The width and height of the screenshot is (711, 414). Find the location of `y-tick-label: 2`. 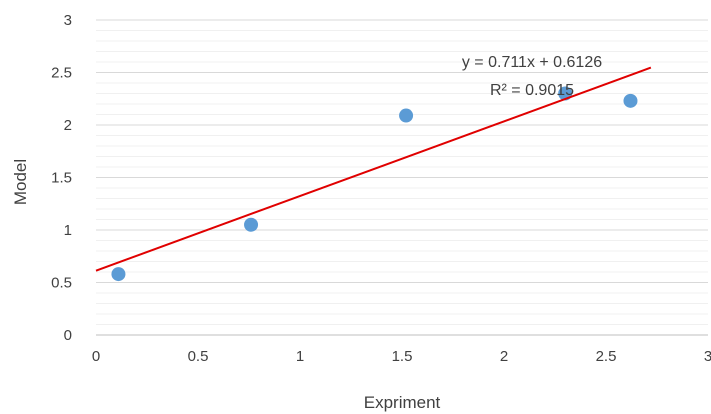

y-tick-label: 2 is located at coordinates (68, 125).